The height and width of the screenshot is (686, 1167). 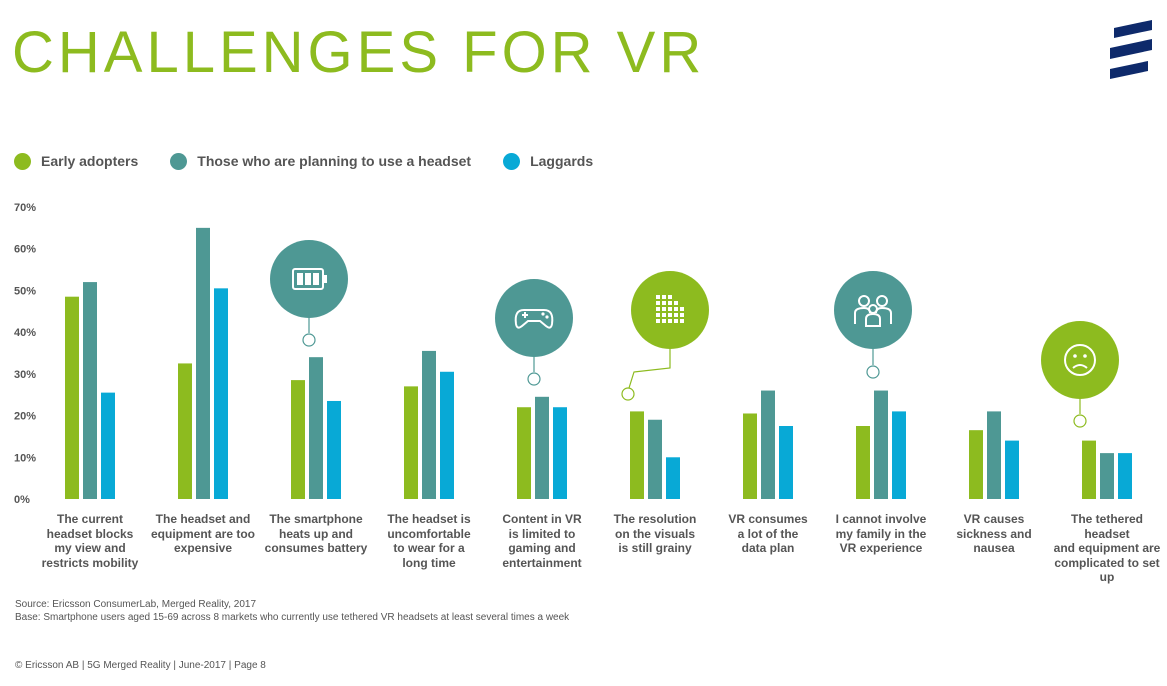 What do you see at coordinates (542, 548) in the screenshot?
I see `category-label-line: gaming and` at bounding box center [542, 548].